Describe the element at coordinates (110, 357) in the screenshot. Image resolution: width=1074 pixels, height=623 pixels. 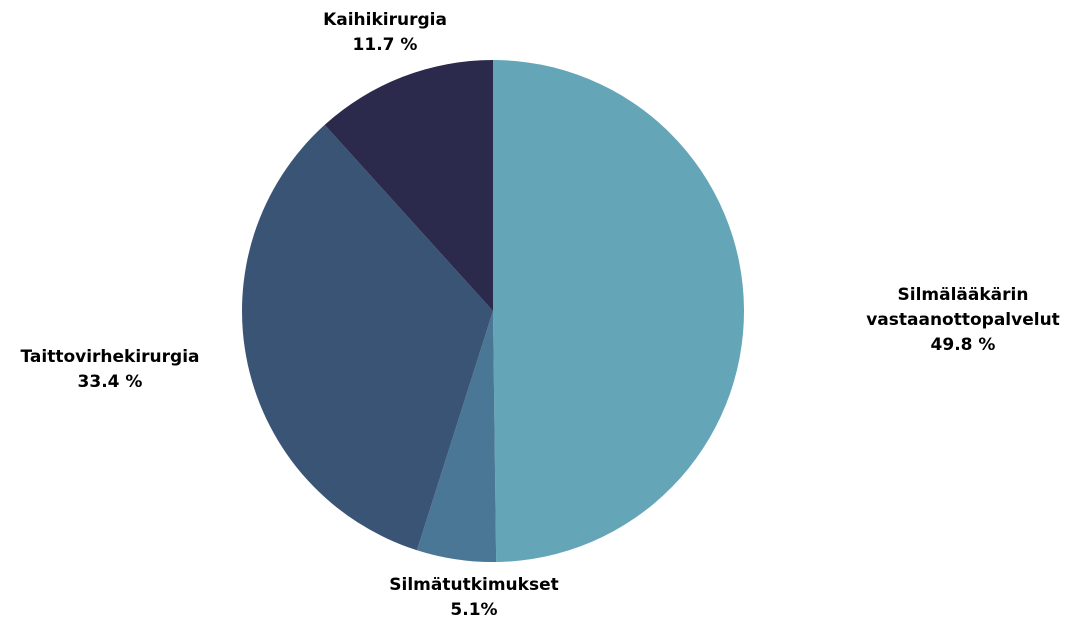
I see `category-label: Taittovirhekirurgia` at that location.